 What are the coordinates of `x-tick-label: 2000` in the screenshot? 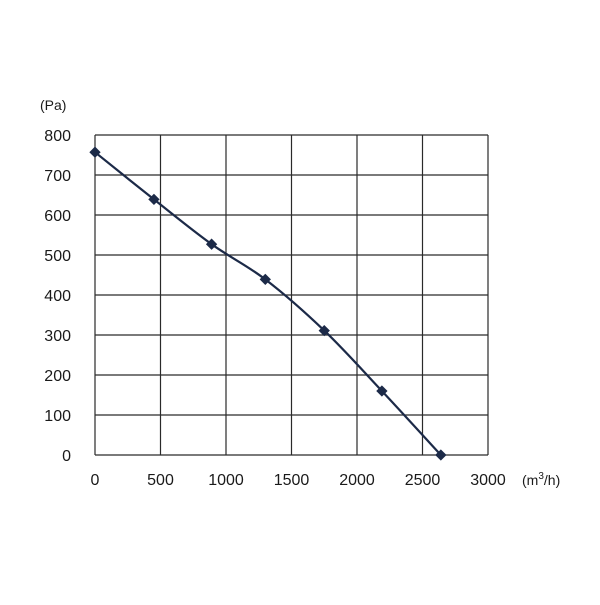 It's located at (357, 480).